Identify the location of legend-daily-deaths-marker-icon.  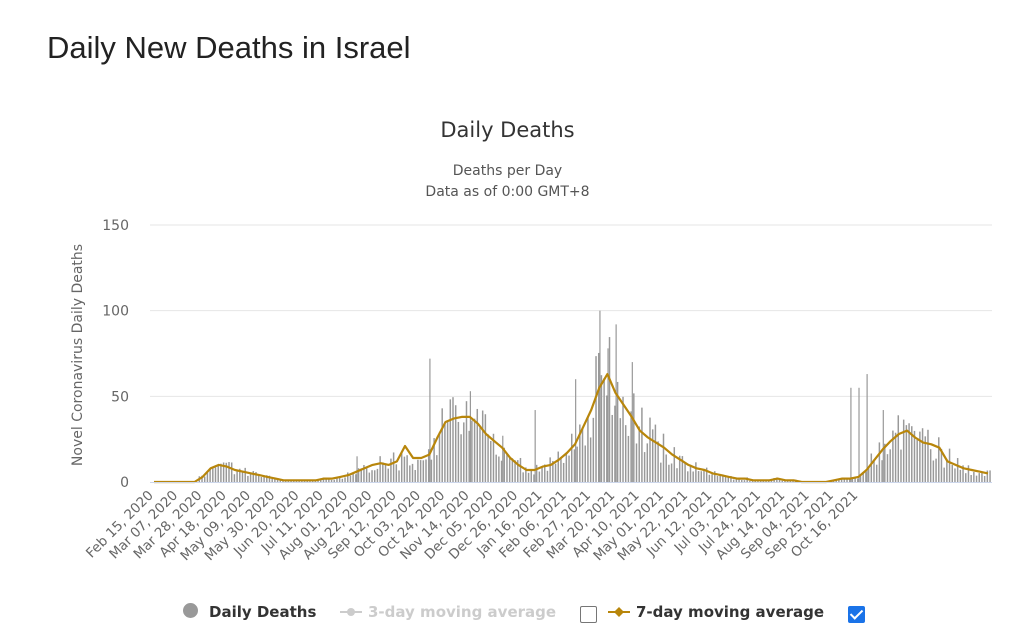
(190, 610).